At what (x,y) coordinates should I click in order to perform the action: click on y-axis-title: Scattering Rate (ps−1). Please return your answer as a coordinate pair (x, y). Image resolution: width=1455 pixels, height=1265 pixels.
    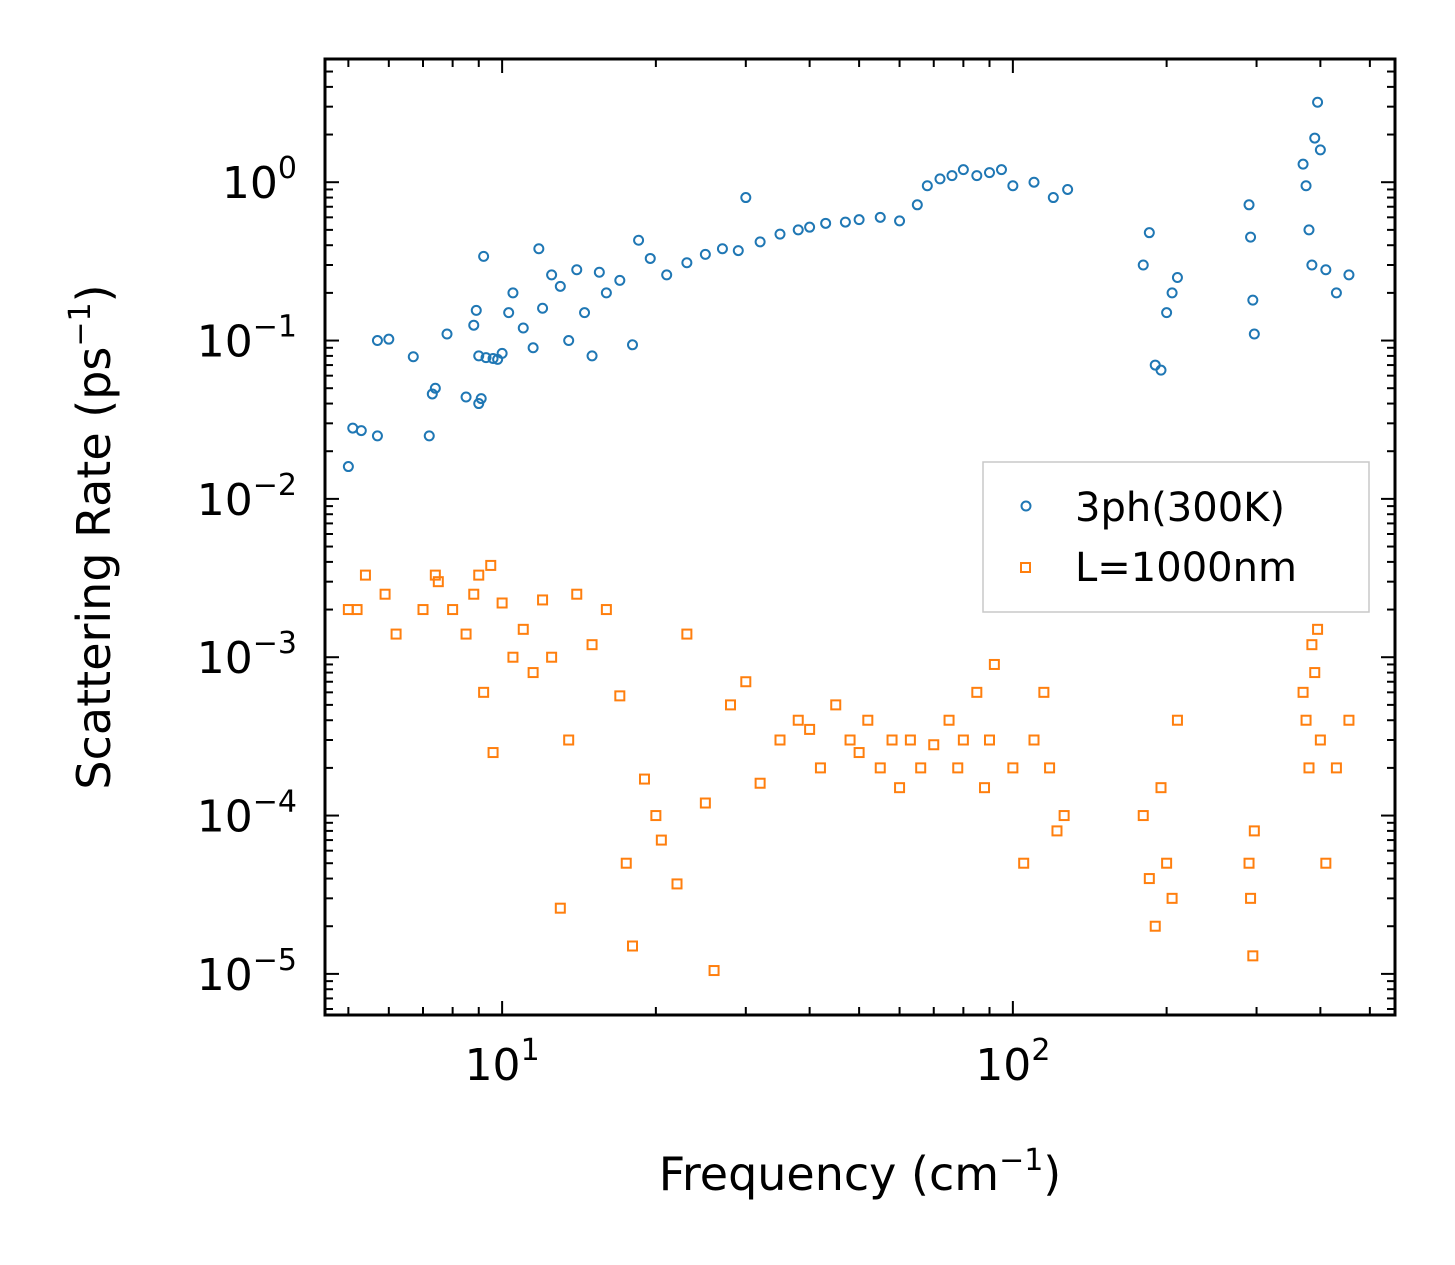
    Looking at the image, I should click on (92, 536).